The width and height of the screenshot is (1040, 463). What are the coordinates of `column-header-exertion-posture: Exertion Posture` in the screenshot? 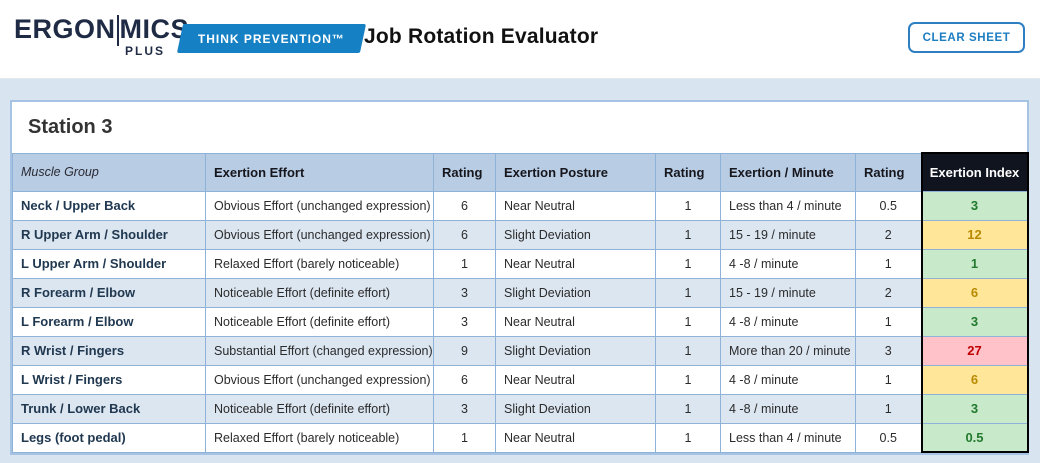 It's located at (575, 172).